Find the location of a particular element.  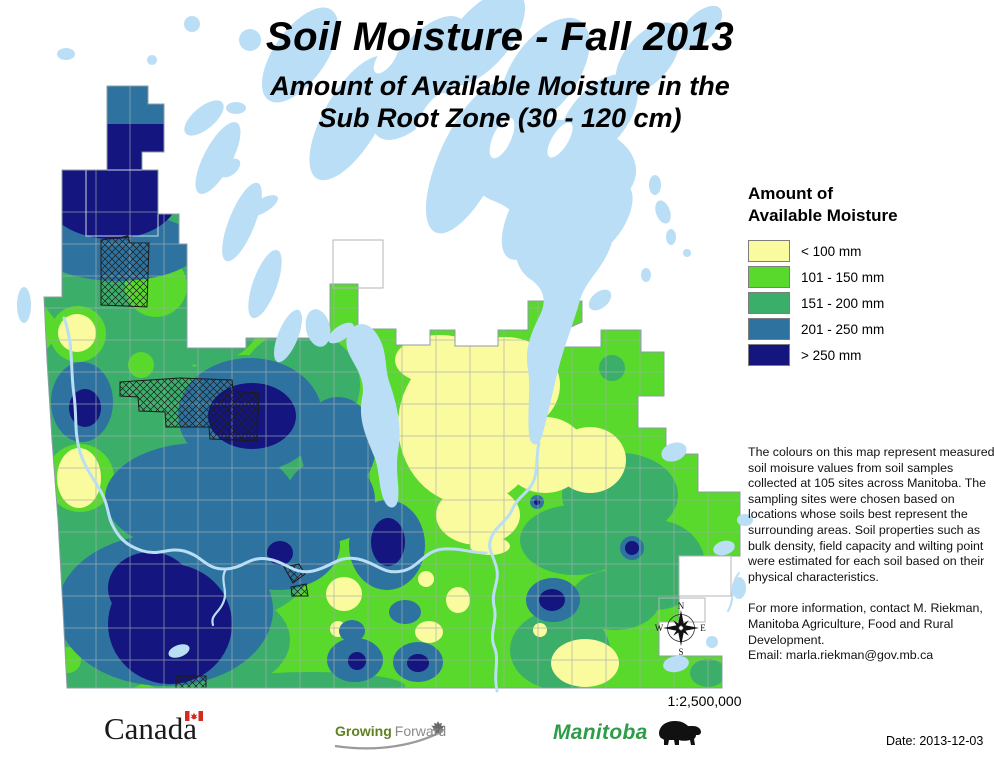

page-subtitle-line1: Amount of Available Moisture in the is located at coordinates (500, 86).